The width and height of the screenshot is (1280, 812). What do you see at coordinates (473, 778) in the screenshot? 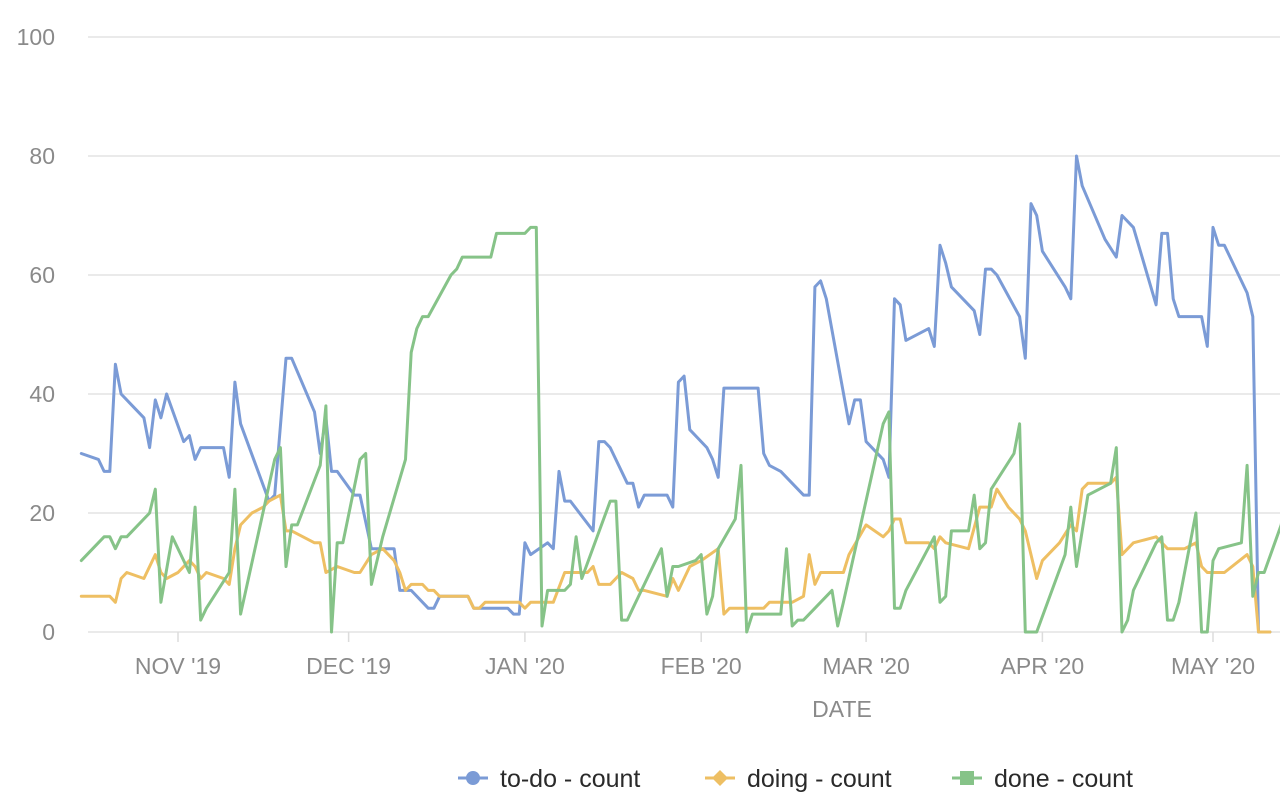
I see `legend-marker-circle` at bounding box center [473, 778].